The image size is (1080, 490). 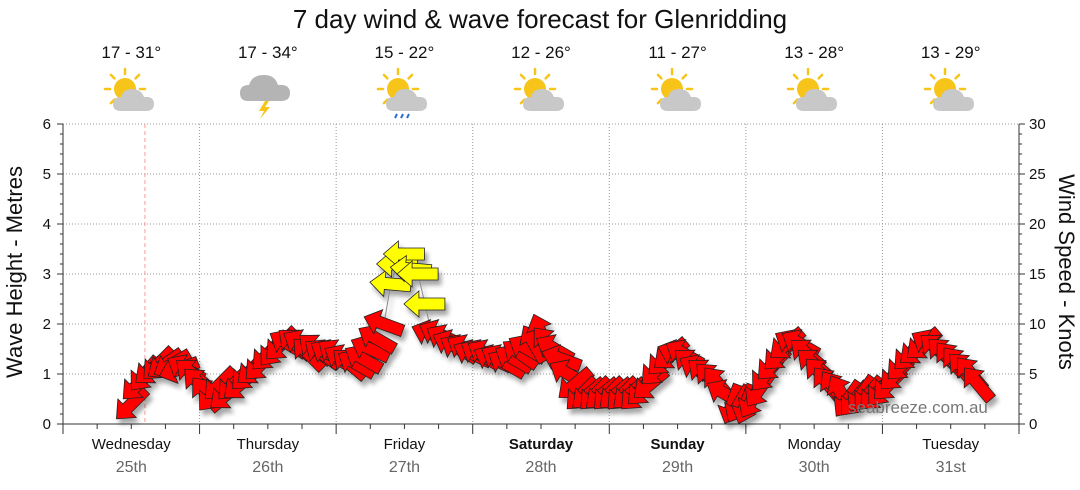 What do you see at coordinates (1037, 224) in the screenshot?
I see `y-tick-label-right: 20` at bounding box center [1037, 224].